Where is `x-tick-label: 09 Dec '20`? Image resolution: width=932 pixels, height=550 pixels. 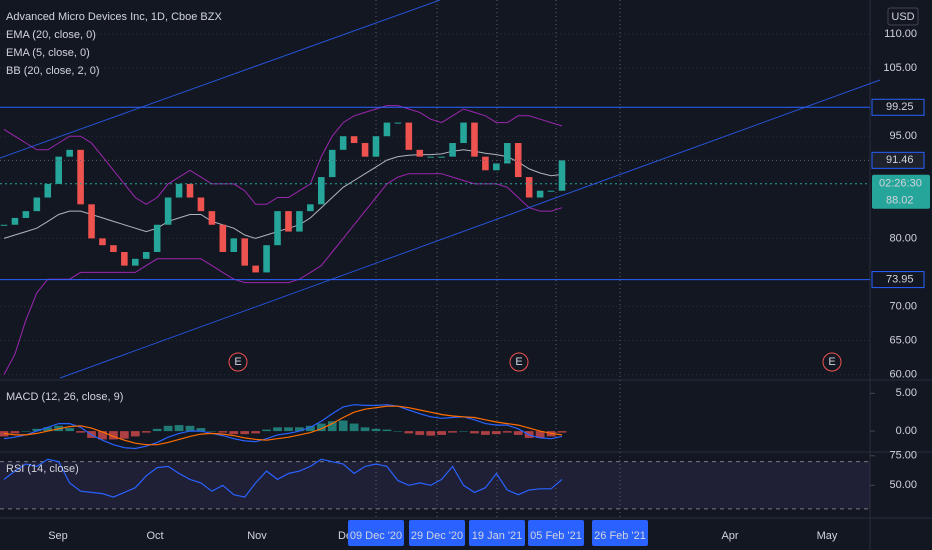 x-tick-label: 09 Dec '20 is located at coordinates (376, 536).